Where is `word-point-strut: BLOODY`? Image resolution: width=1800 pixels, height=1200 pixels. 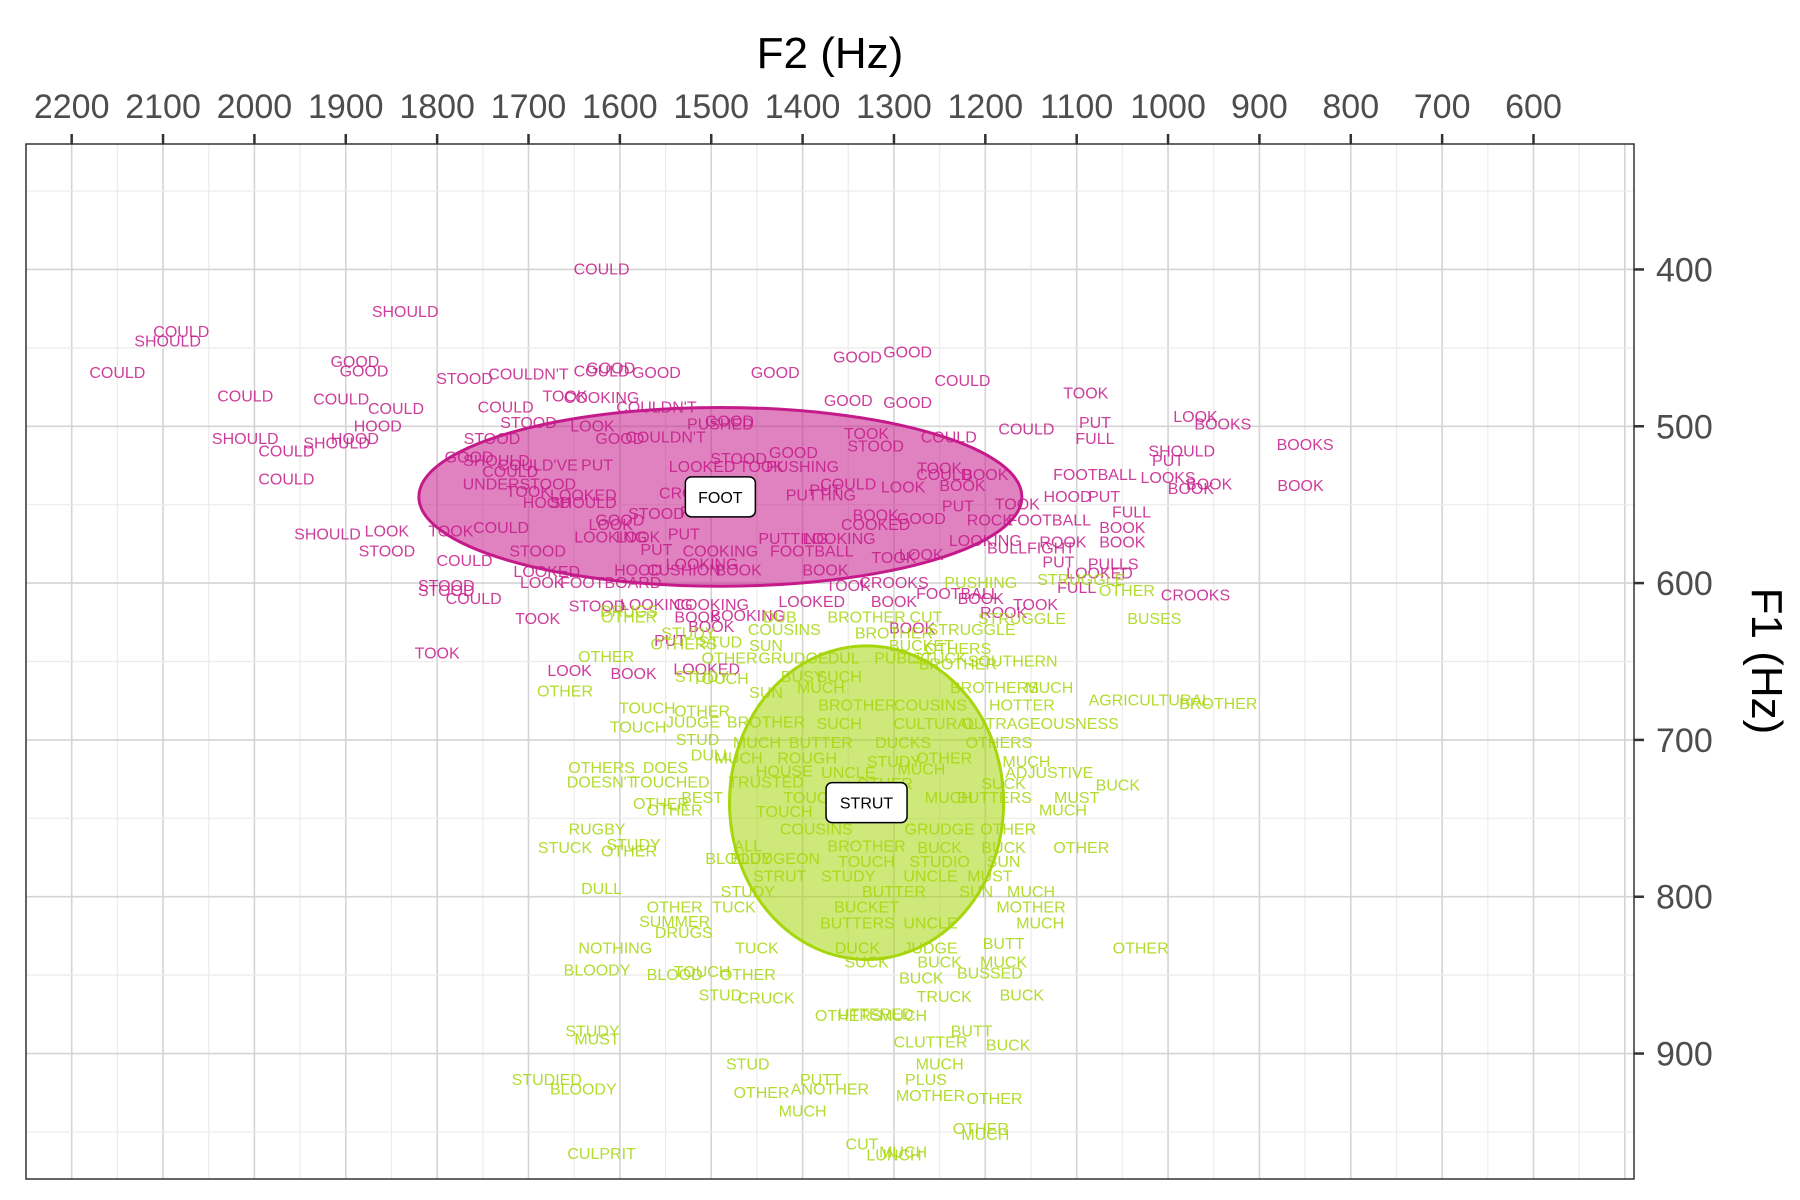 word-point-strut: BLOODY is located at coordinates (583, 1090).